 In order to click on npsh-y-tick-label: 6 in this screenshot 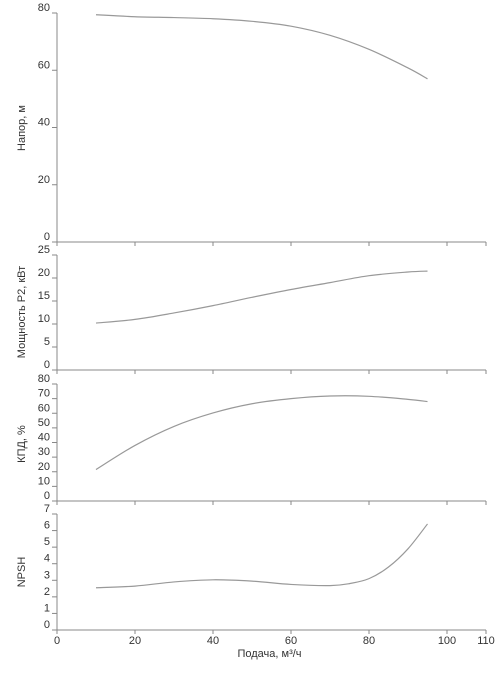, I will do `click(47, 526)`.